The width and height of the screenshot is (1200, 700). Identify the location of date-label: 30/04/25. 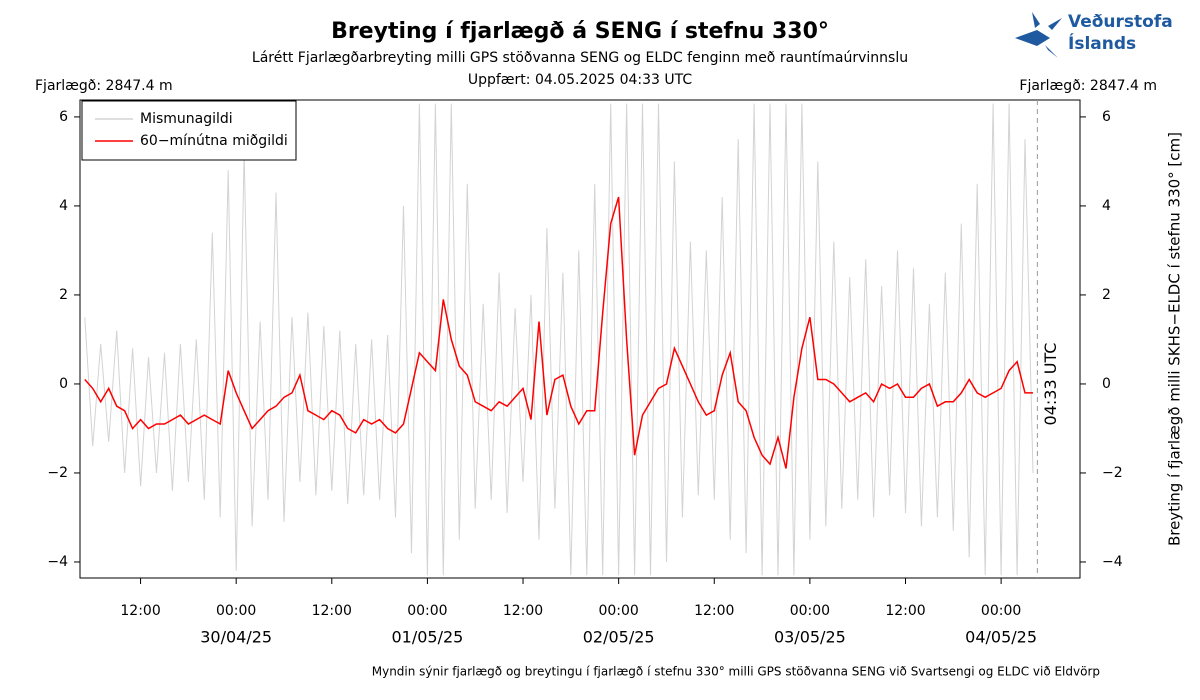
(236, 637).